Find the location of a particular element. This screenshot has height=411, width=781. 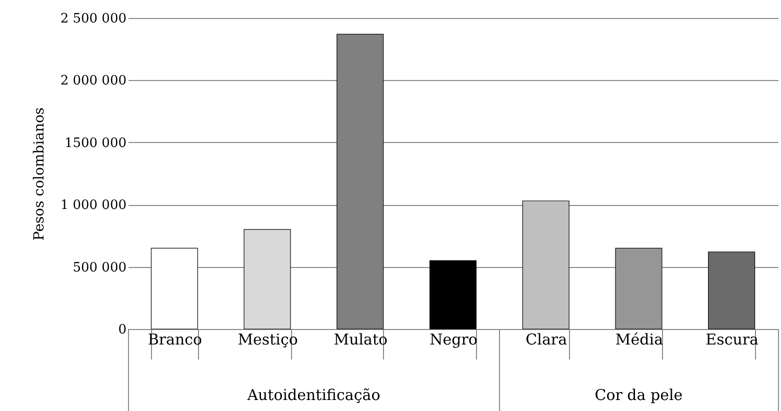

y-tick-label: 2 500 000 is located at coordinates (93, 19).